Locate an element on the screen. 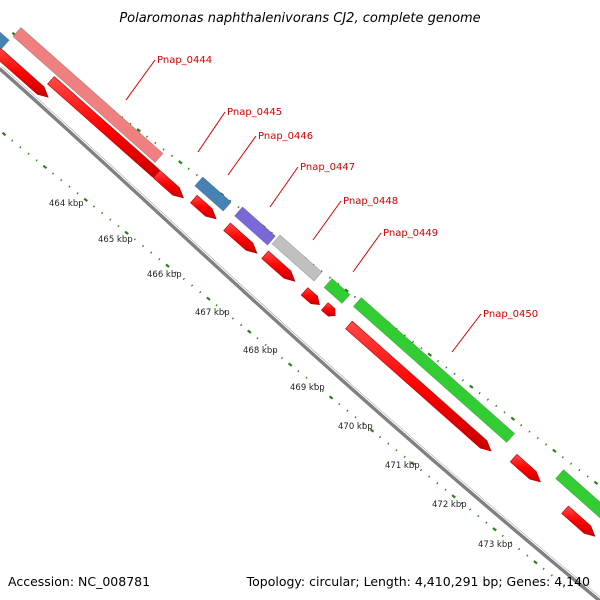  gene-label-pnap-0444: Pnap_0444 is located at coordinates (184, 60).